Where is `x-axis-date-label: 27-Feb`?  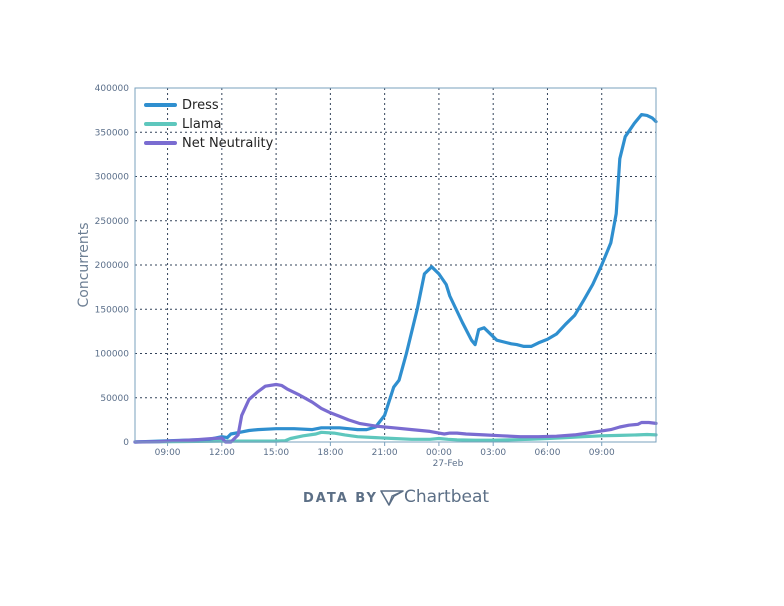 x-axis-date-label: 27-Feb is located at coordinates (448, 464).